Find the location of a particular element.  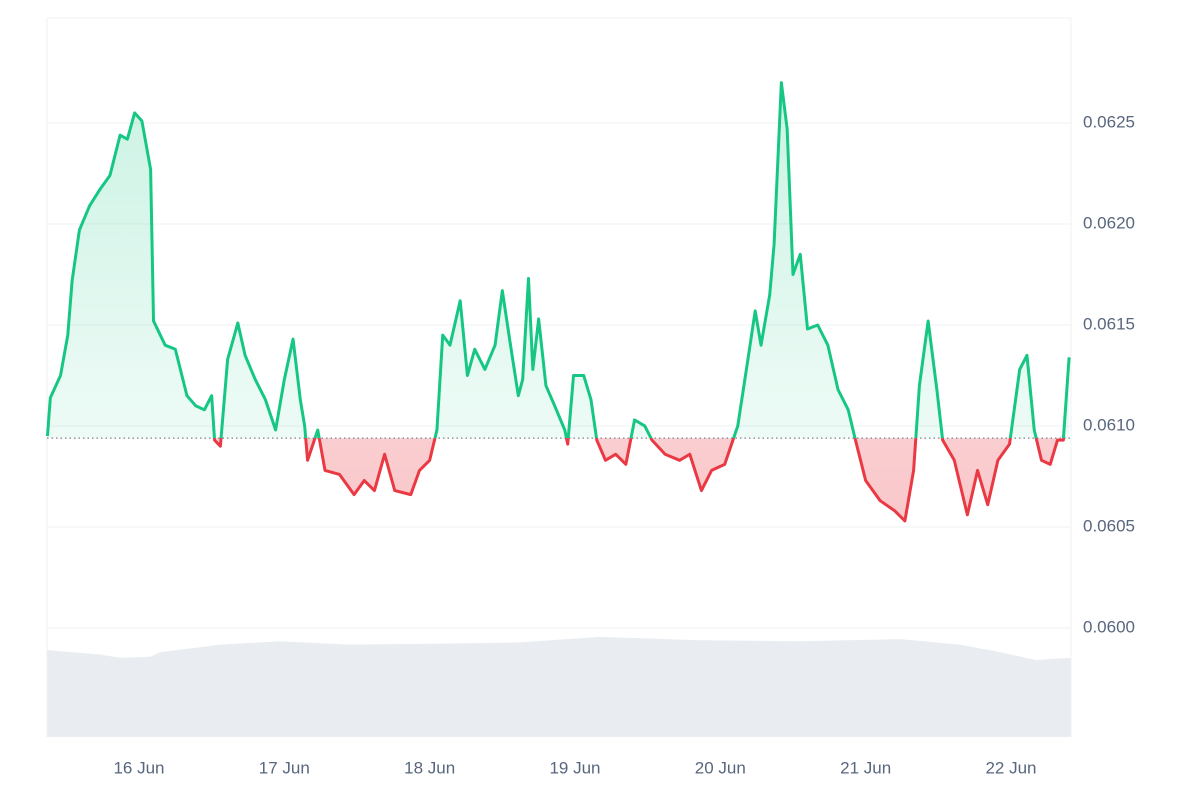

y-tick-label: 0.0610 is located at coordinates (1109, 424).